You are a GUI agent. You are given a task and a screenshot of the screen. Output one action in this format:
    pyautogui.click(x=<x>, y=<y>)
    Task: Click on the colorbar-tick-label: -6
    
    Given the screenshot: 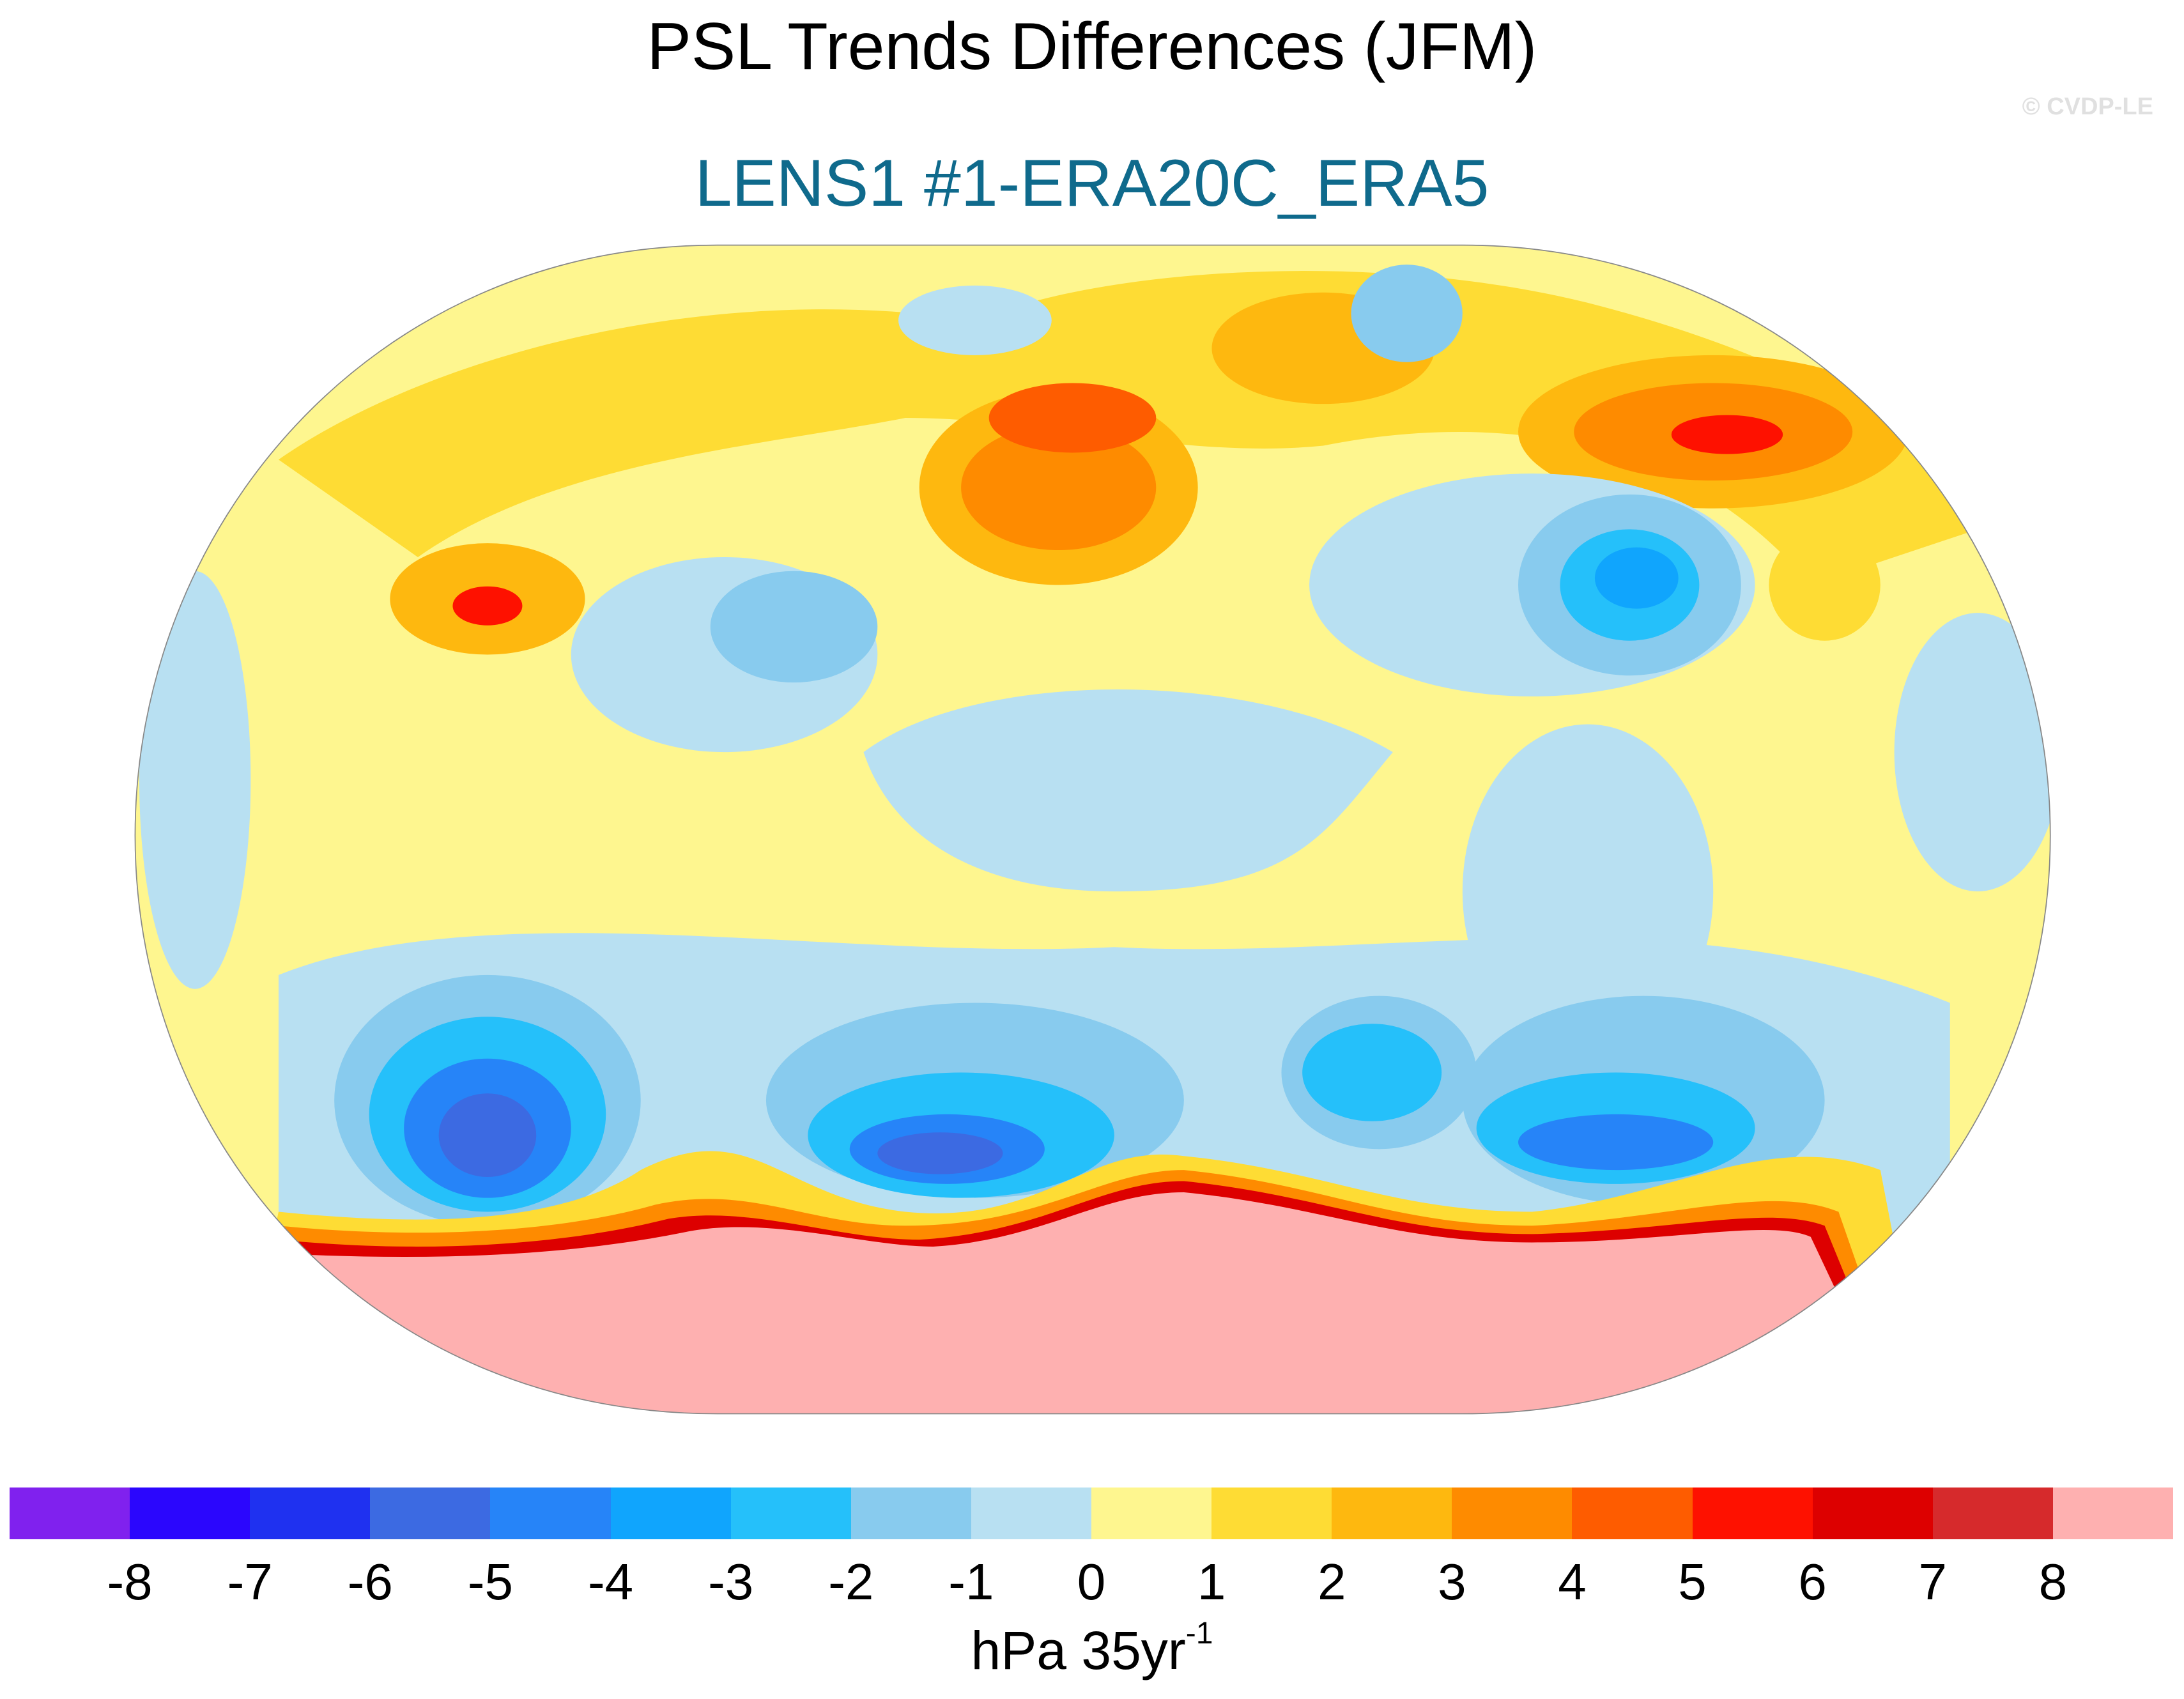 What is the action you would take?
    pyautogui.click(x=370, y=1581)
    